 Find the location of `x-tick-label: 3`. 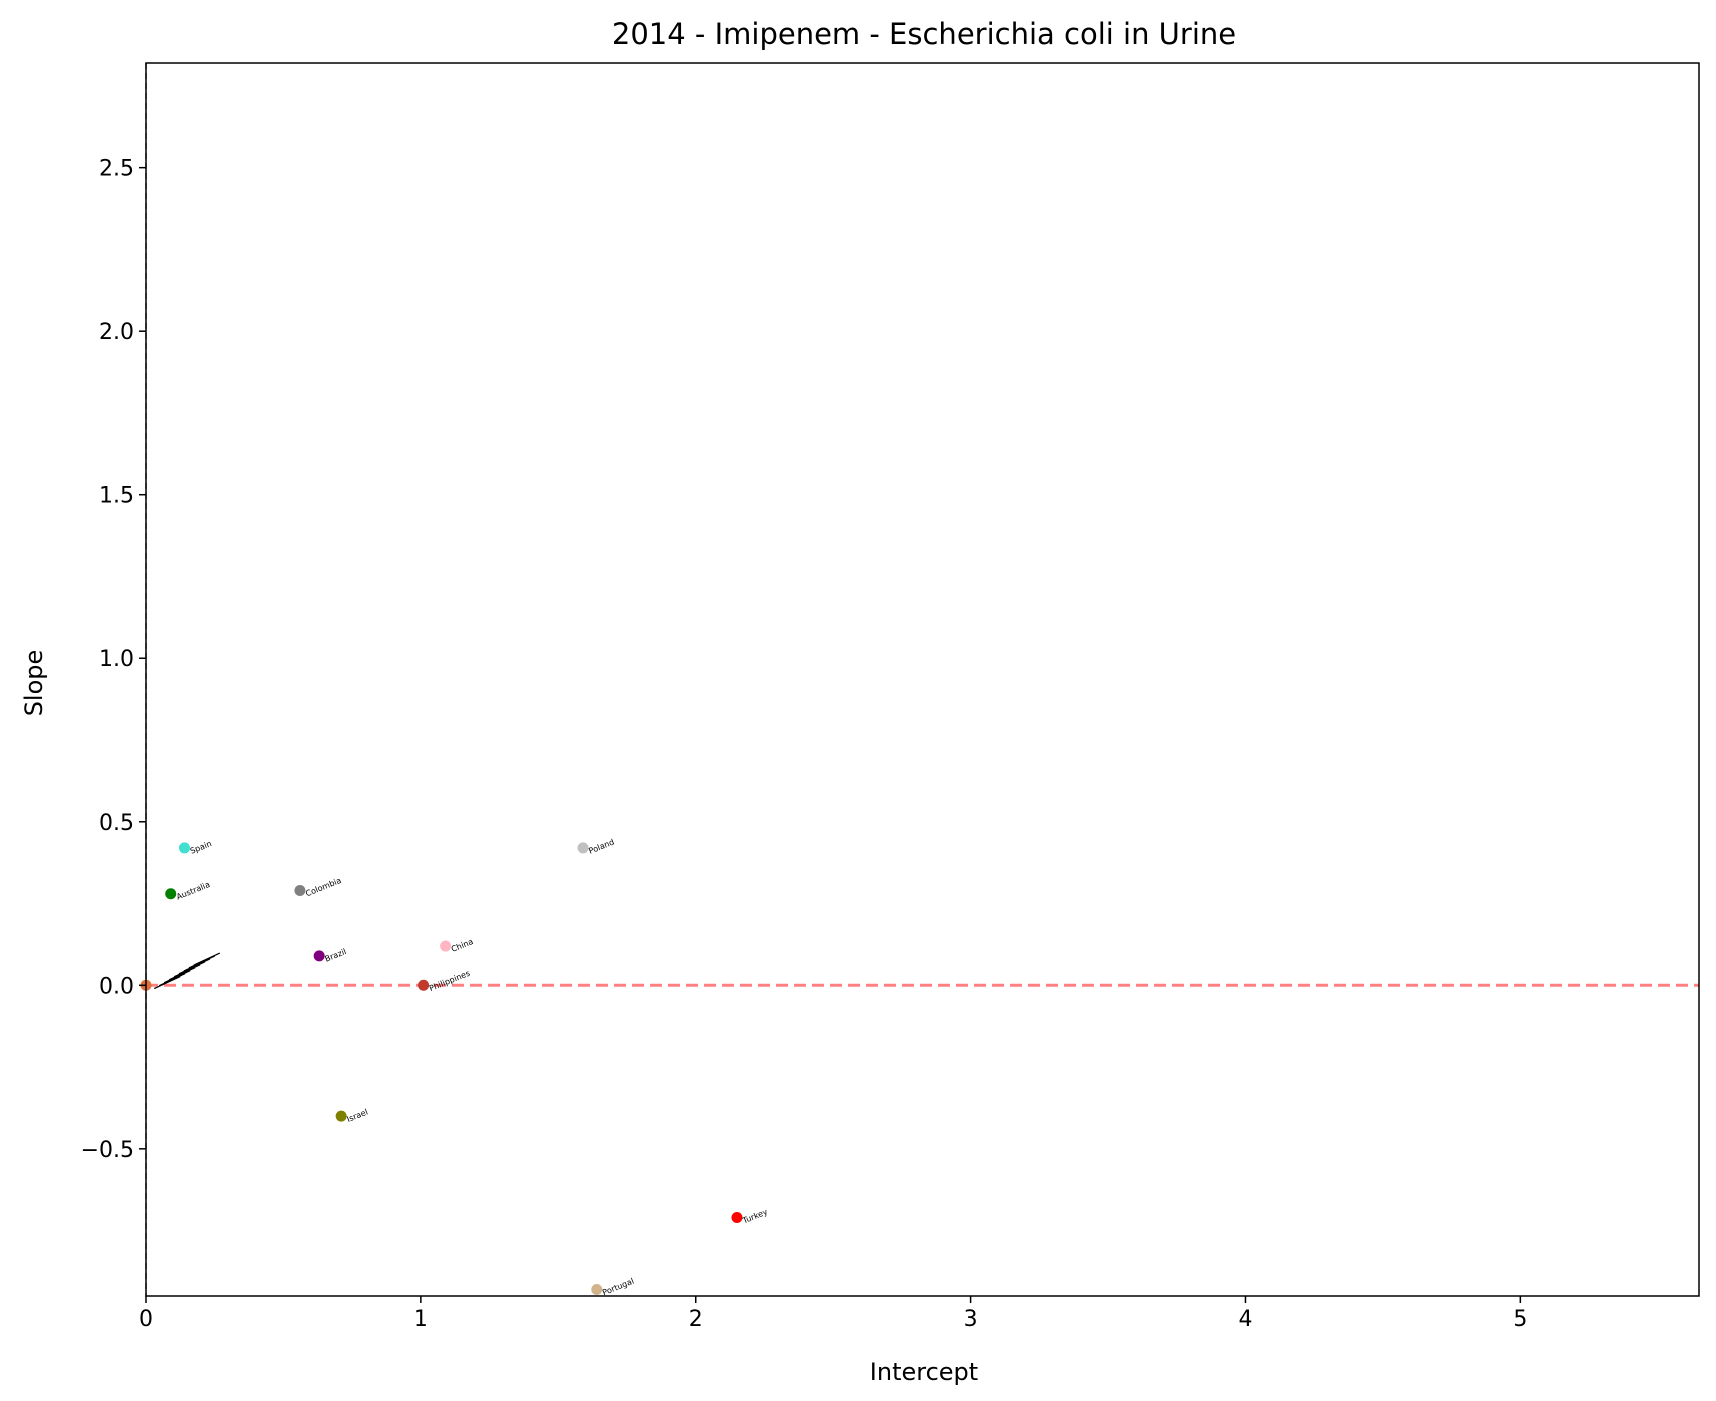

x-tick-label: 3 is located at coordinates (971, 1319).